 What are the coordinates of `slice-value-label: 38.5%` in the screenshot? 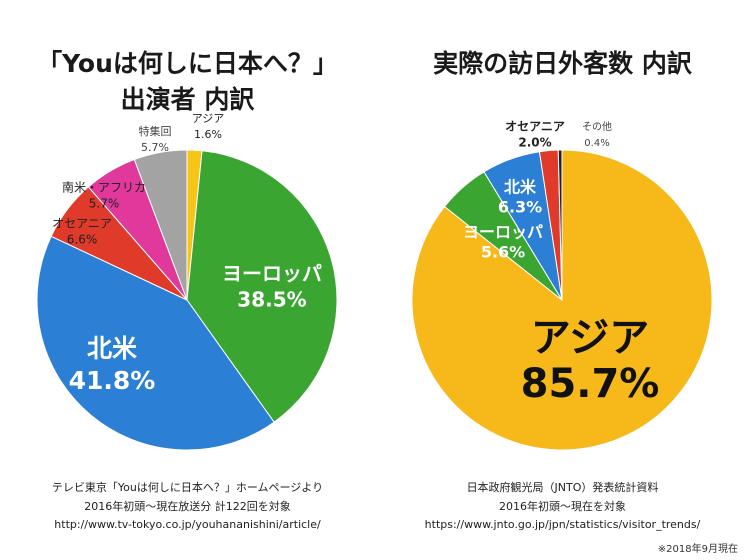 It's located at (271, 300).